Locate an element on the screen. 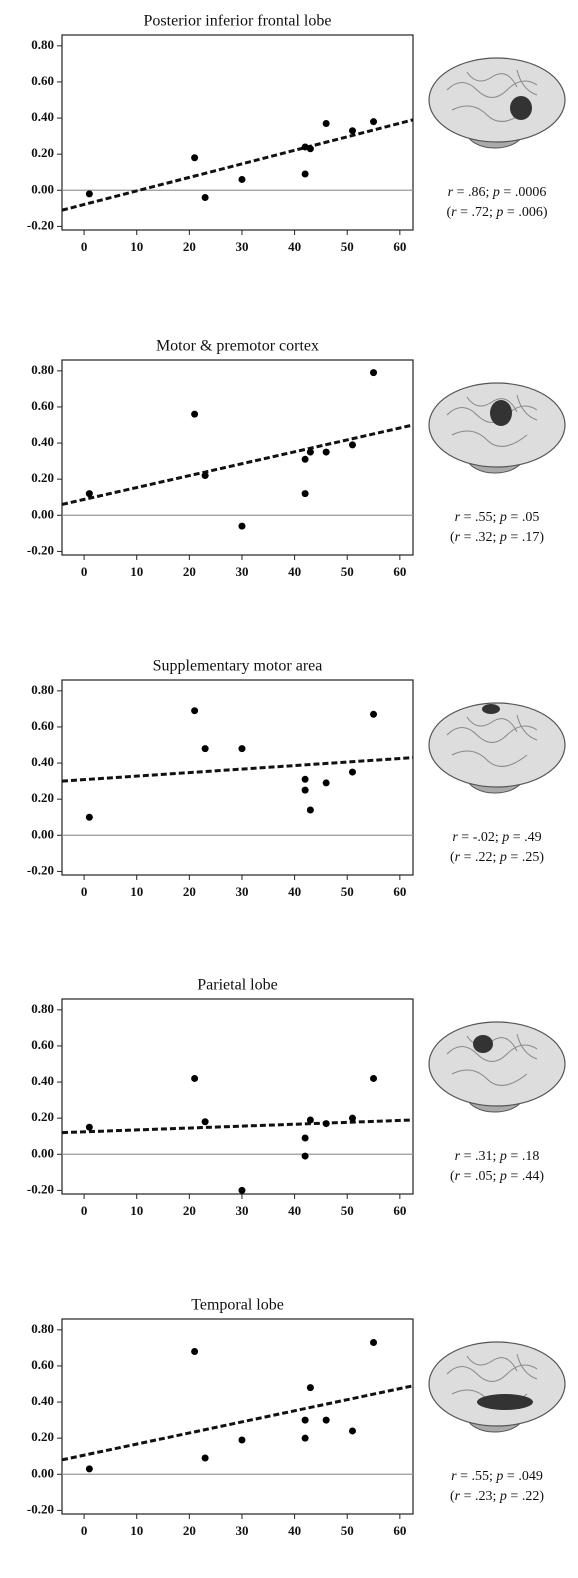  stat-annotation: r = .31; p = .18 is located at coordinates (497, 1156).